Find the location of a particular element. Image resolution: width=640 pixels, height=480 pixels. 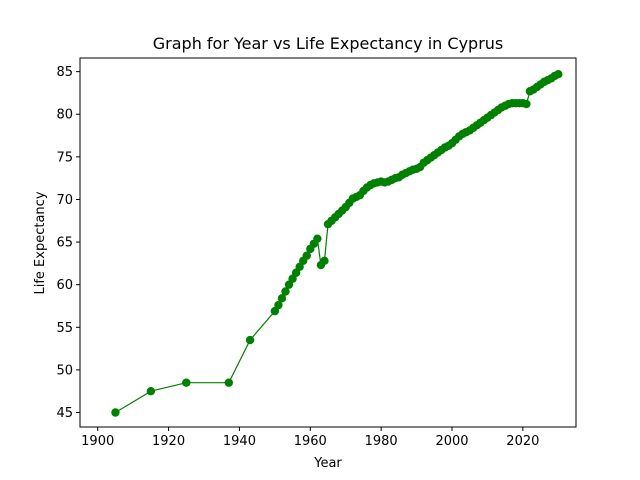

x-tick-label: 1960 is located at coordinates (310, 441).